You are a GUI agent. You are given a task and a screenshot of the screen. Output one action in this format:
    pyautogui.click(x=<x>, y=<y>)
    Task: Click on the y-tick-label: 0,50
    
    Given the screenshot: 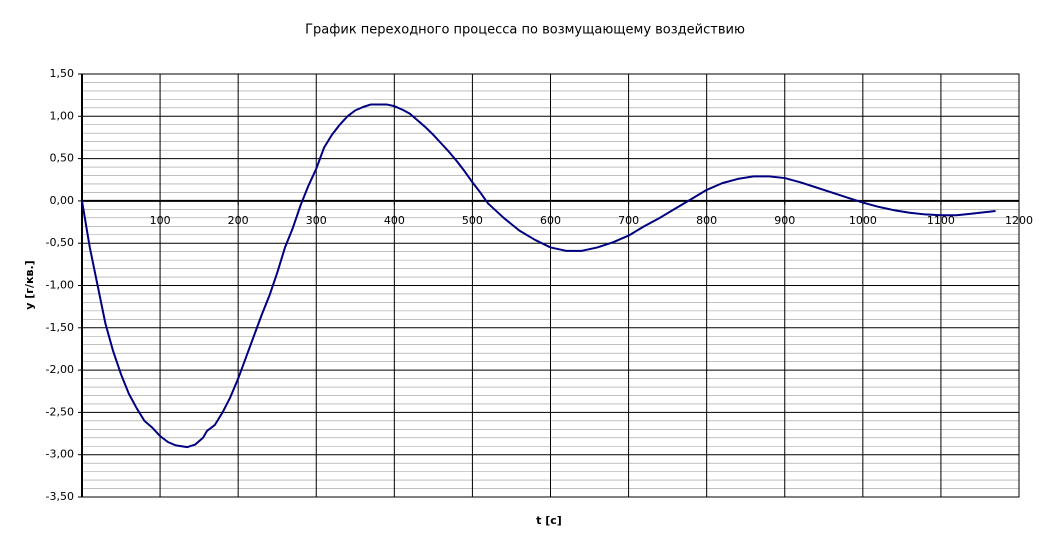 What is the action you would take?
    pyautogui.click(x=62, y=158)
    